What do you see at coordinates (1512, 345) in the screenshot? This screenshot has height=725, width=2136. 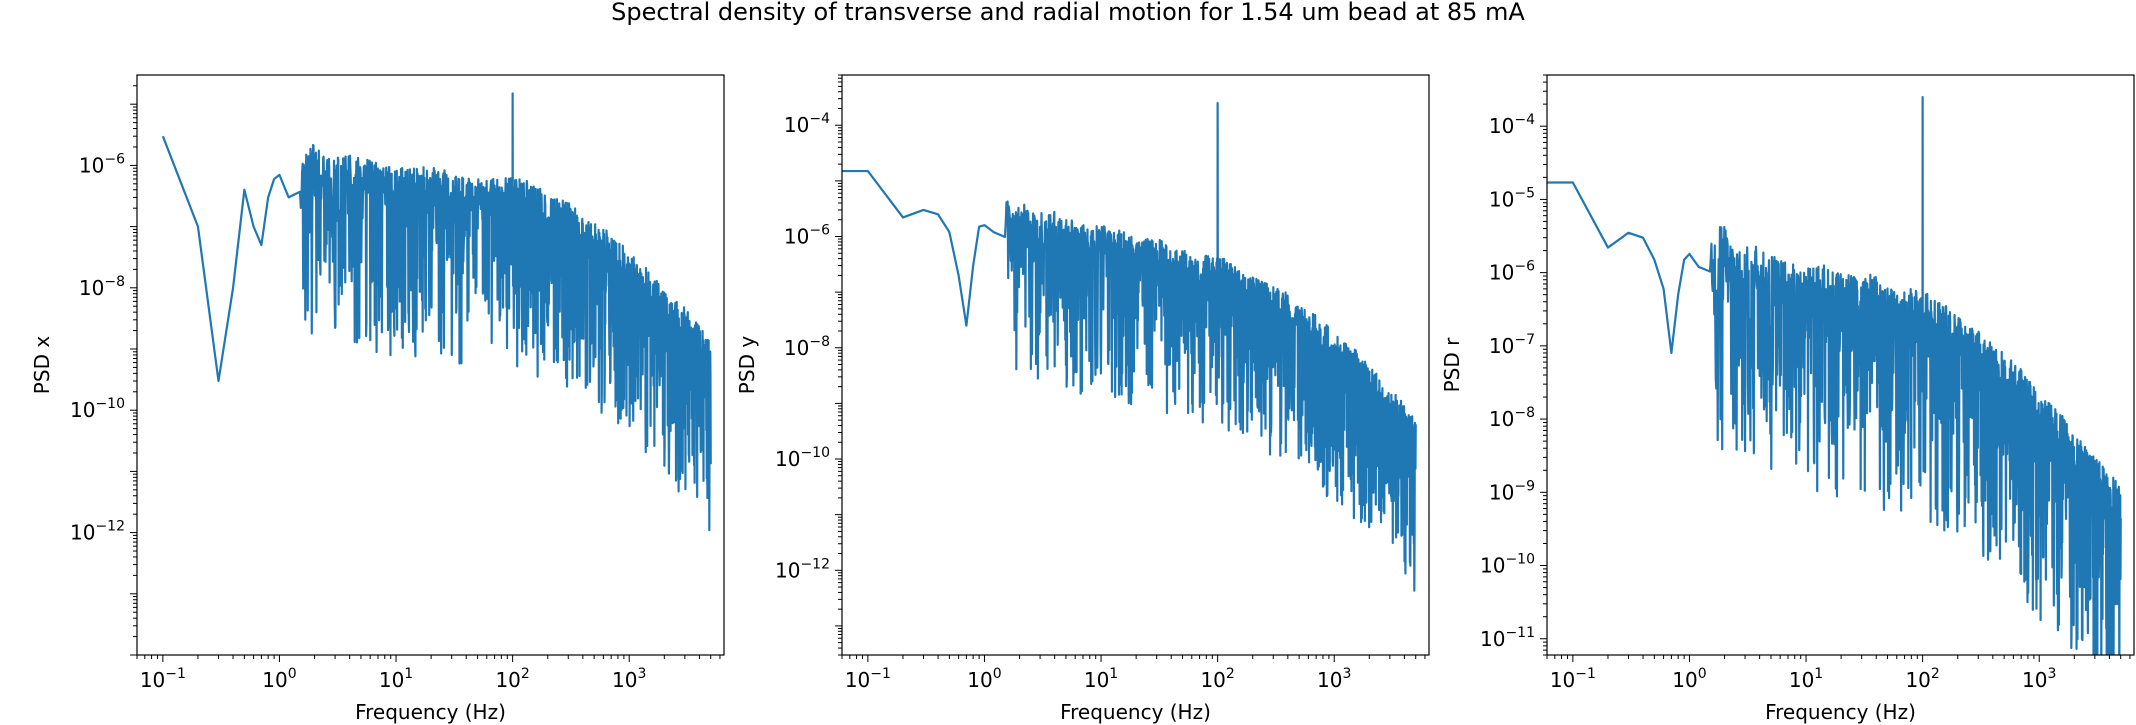 I see `y-tick-label: 10⁻⁷` at bounding box center [1512, 345].